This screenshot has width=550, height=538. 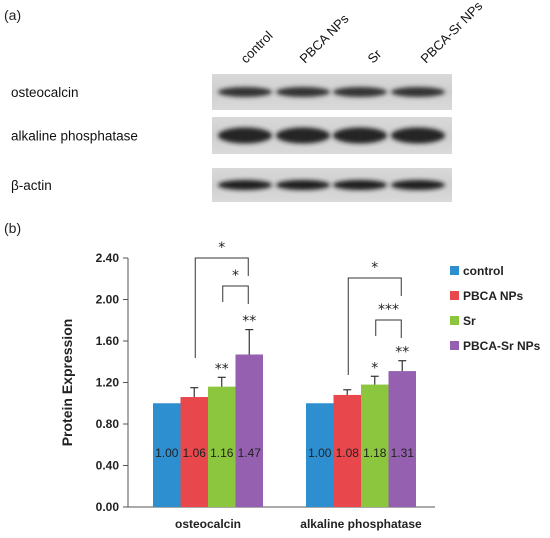 I want to click on legend-label: Sr, so click(x=469, y=321).